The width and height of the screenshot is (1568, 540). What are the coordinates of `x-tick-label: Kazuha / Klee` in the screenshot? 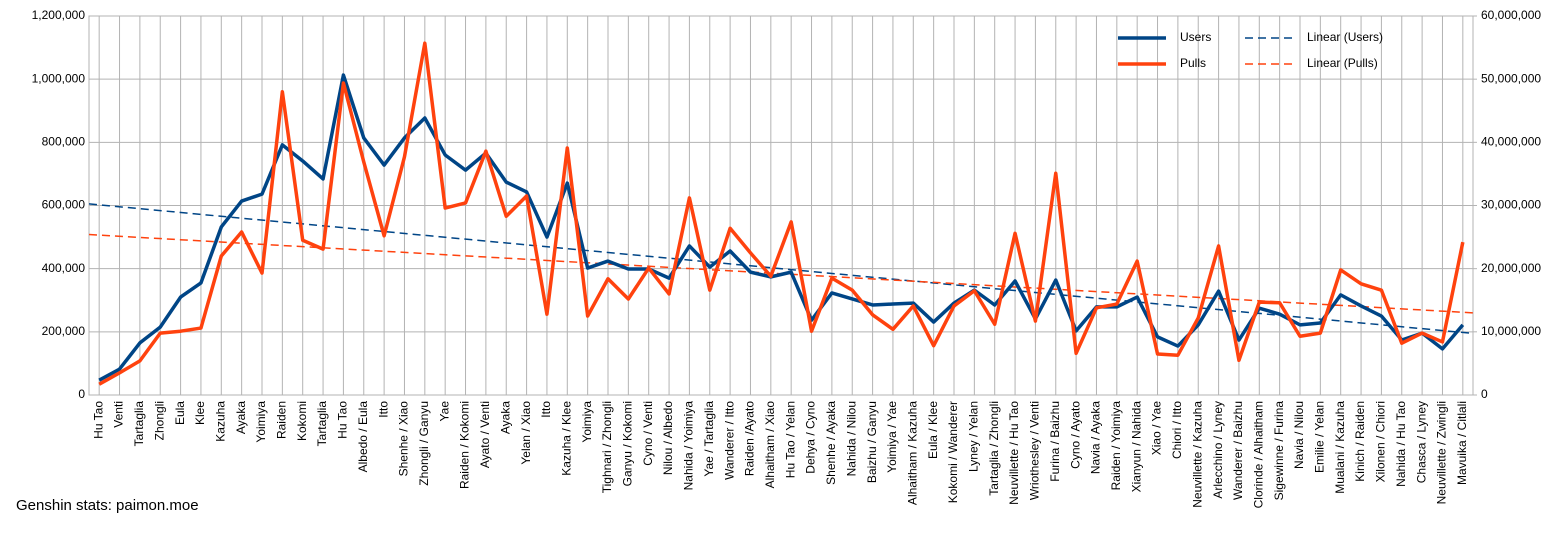 It's located at (566, 438).